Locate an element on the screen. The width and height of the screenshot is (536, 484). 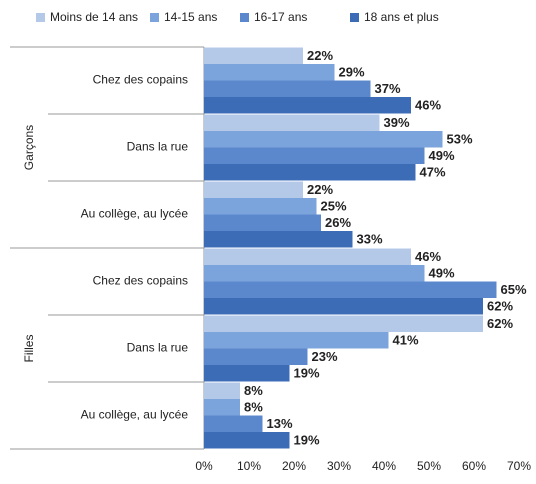
x-tick-label: 60% is located at coordinates (474, 466).